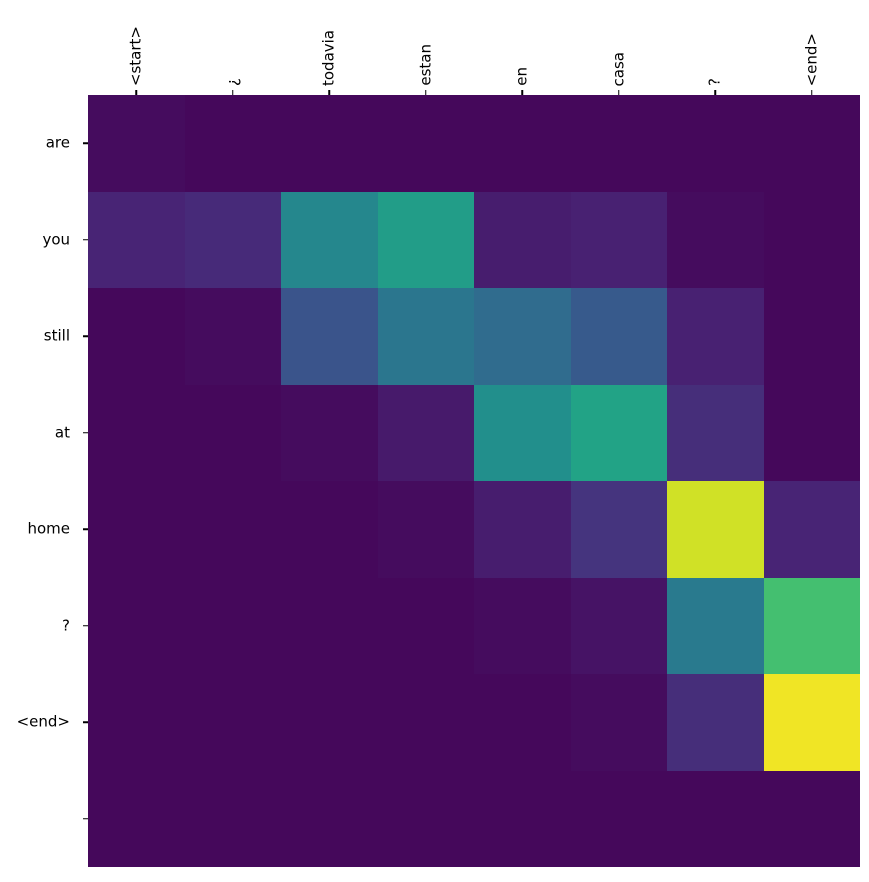 Image resolution: width=869 pixels, height=882 pixels. What do you see at coordinates (618, 68) in the screenshot?
I see `x-tick-label: casa` at bounding box center [618, 68].